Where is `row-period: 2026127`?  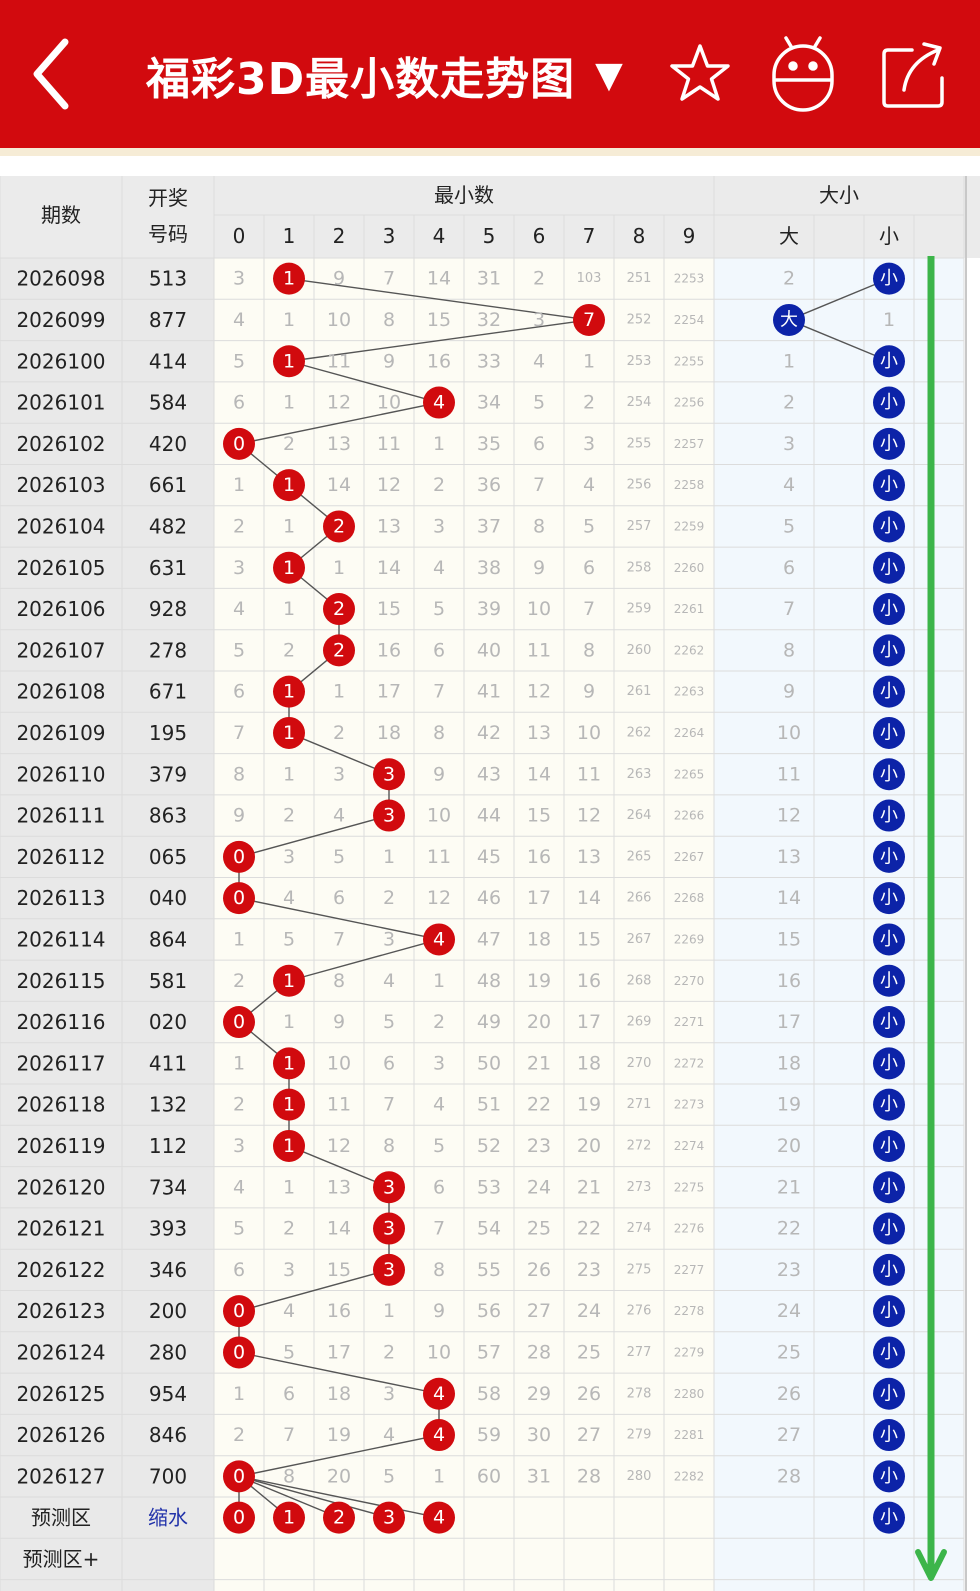 row-period: 2026127 is located at coordinates (60, 1476).